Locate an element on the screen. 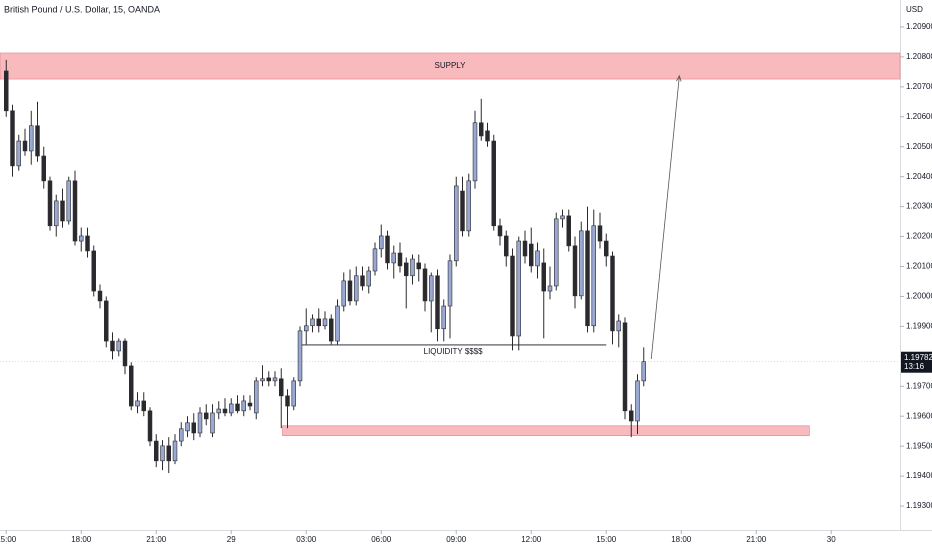 This screenshot has width=932, height=555. chart-title: British Pound / U.S. Dollar, 15, OANDA is located at coordinates (82, 9).